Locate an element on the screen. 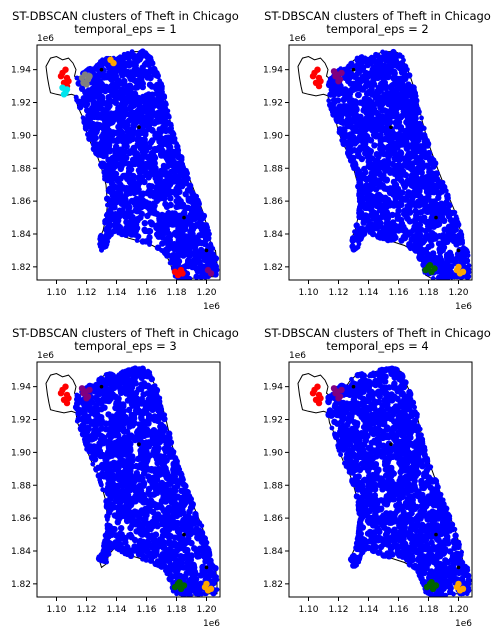 The width and height of the screenshot is (503, 633). x-offset-label: 1e6 is located at coordinates (211, 624).